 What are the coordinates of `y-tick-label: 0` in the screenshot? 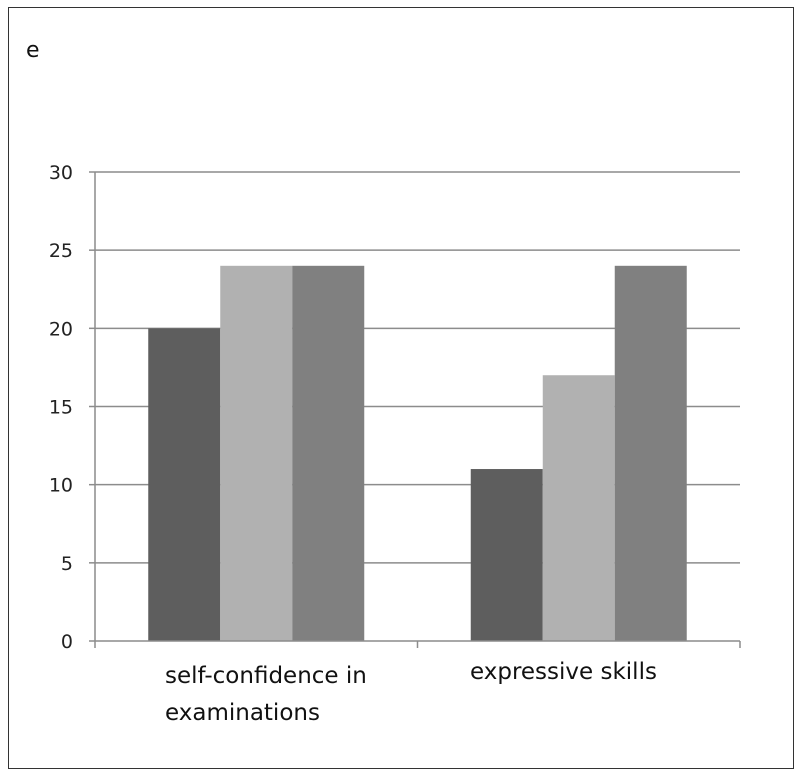 It's located at (67, 642).